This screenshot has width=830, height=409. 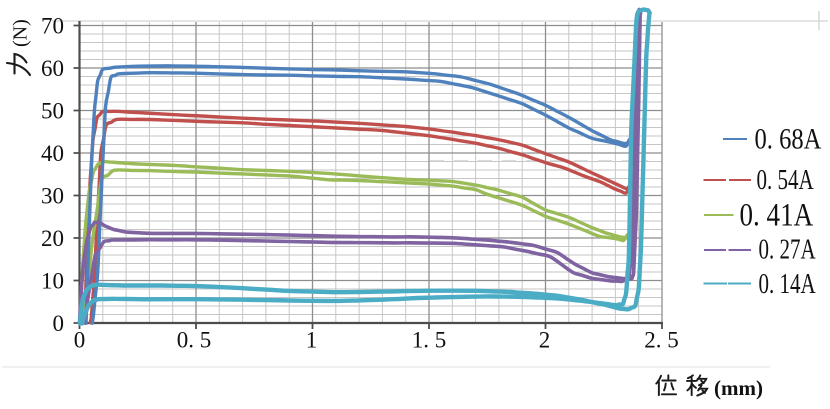 I want to click on svg-text: 1. 5, so click(x=429, y=340).